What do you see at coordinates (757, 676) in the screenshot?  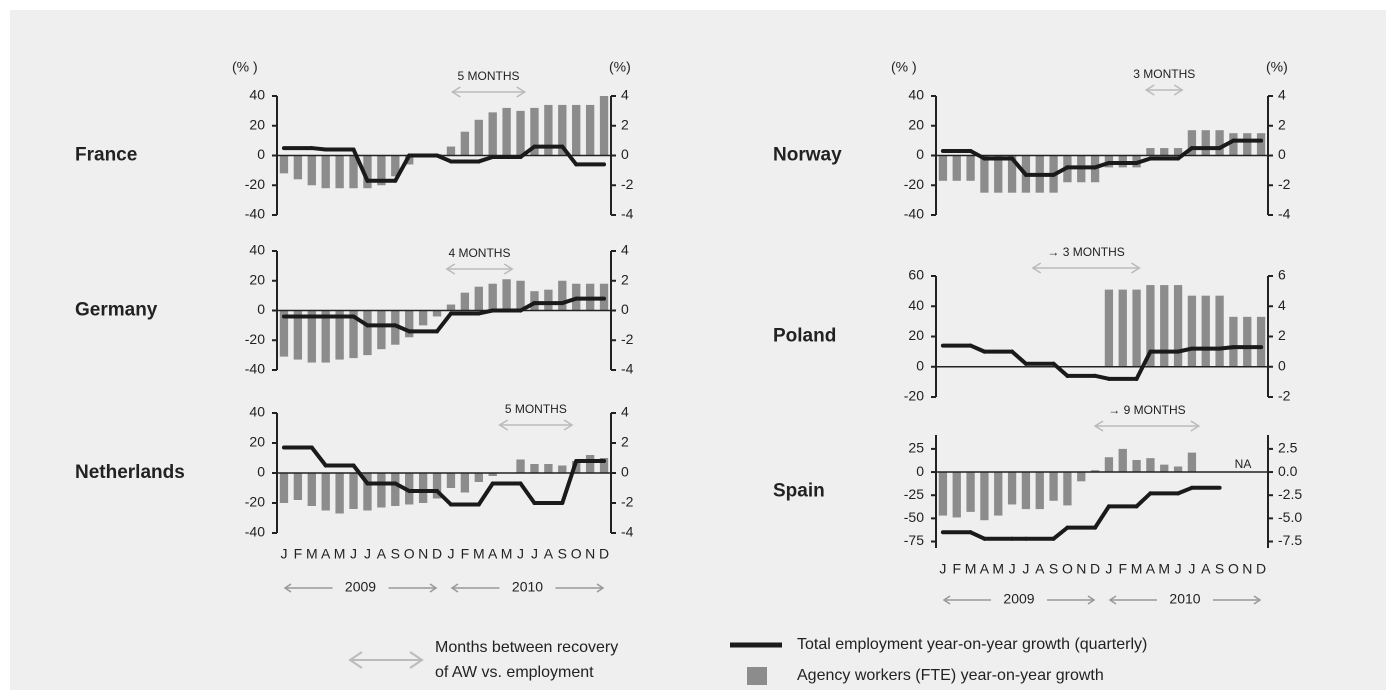 I see `legend-bar-swatch` at bounding box center [757, 676].